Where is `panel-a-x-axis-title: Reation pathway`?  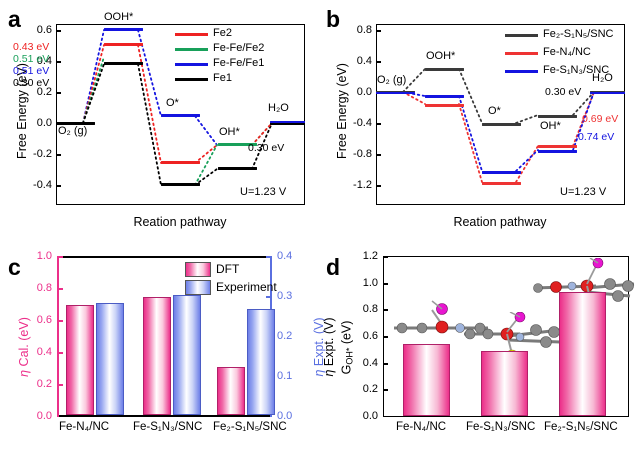 panel-a-x-axis-title: Reation pathway is located at coordinates (180, 222).